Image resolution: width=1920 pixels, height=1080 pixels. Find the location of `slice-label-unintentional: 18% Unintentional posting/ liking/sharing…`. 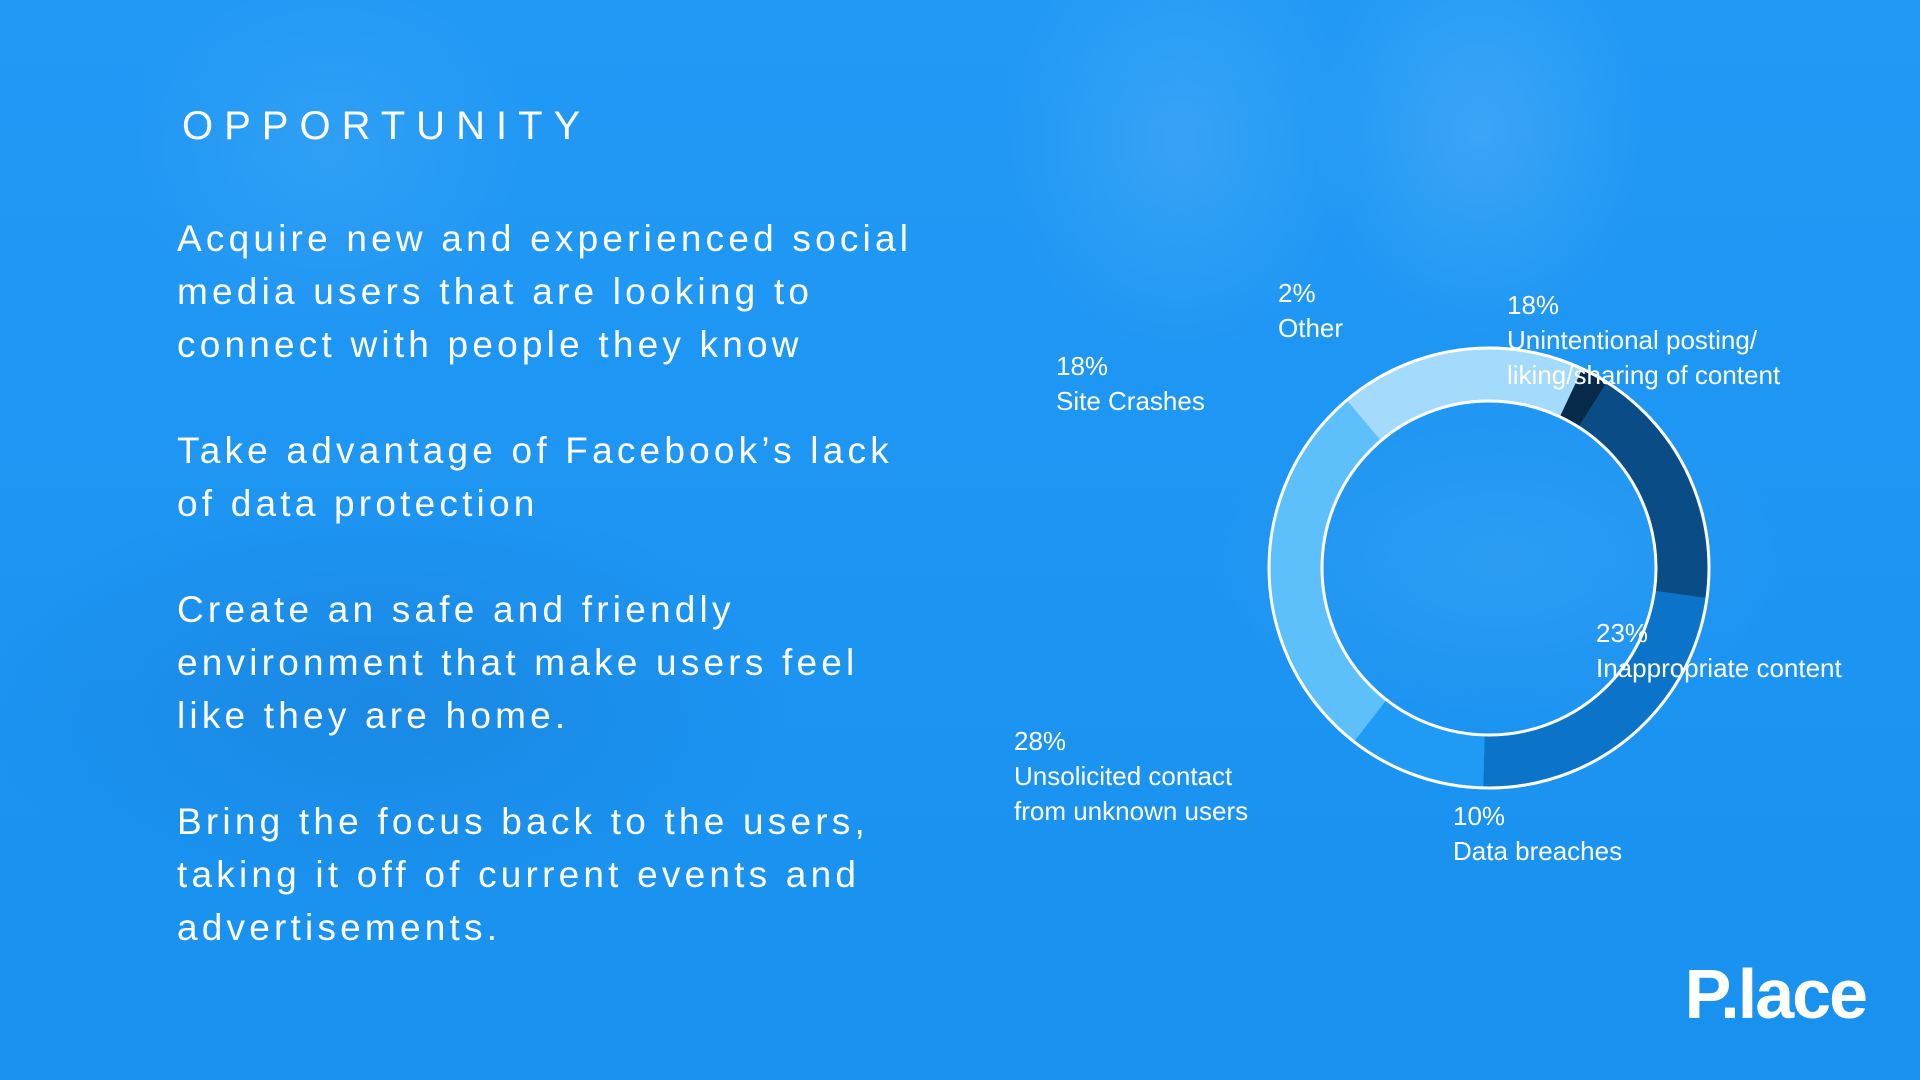

slice-label-unintentional: 18% Unintentional posting/ liking/sharing… is located at coordinates (1643, 340).